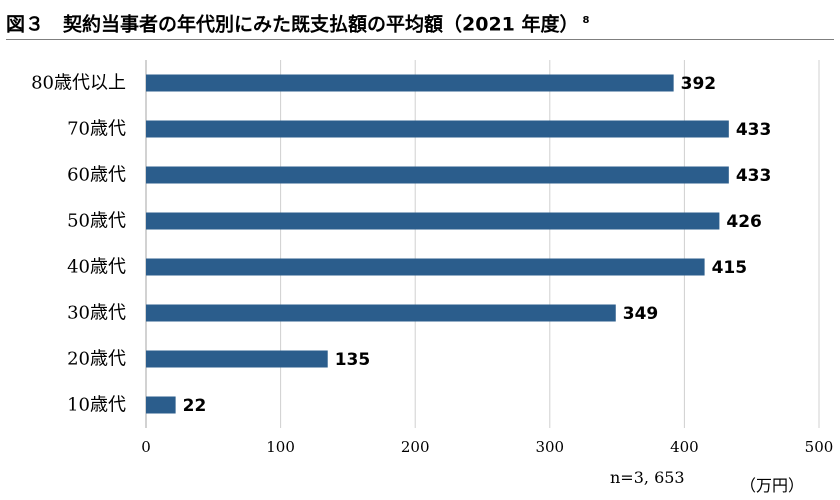 The image size is (840, 500). Describe the element at coordinates (146, 447) in the screenshot. I see `x-tick-label-0: 0` at that location.